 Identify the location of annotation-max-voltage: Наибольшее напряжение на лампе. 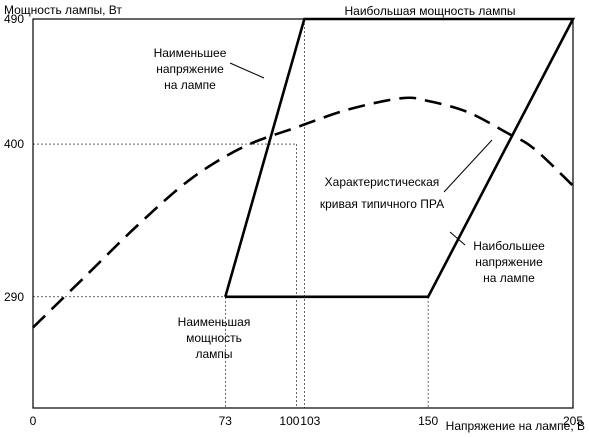
(497, 258).